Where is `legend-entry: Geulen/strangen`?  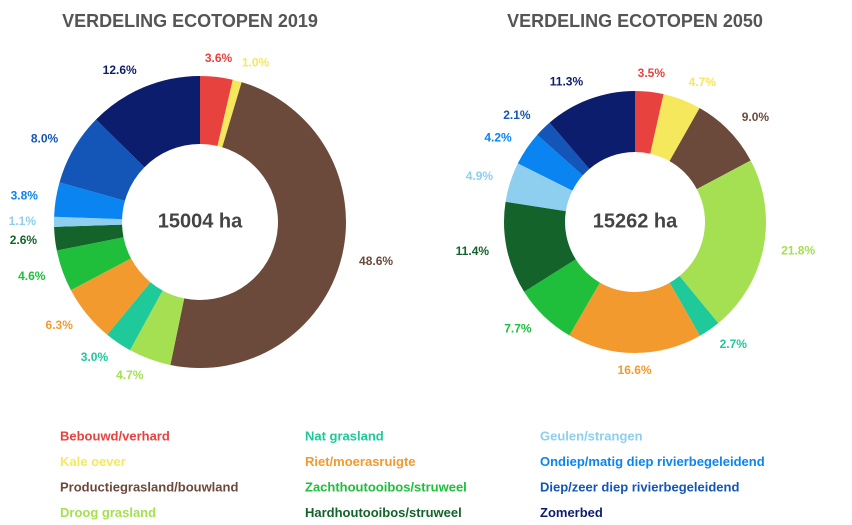
legend-entry: Geulen/strangen is located at coordinates (591, 435).